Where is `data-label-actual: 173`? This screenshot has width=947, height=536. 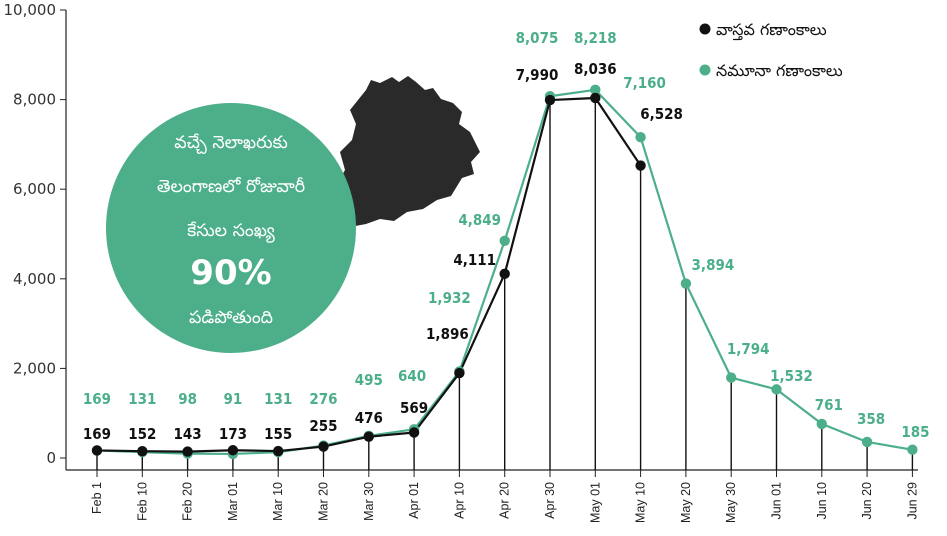
data-label-actual: 173 is located at coordinates (233, 434).